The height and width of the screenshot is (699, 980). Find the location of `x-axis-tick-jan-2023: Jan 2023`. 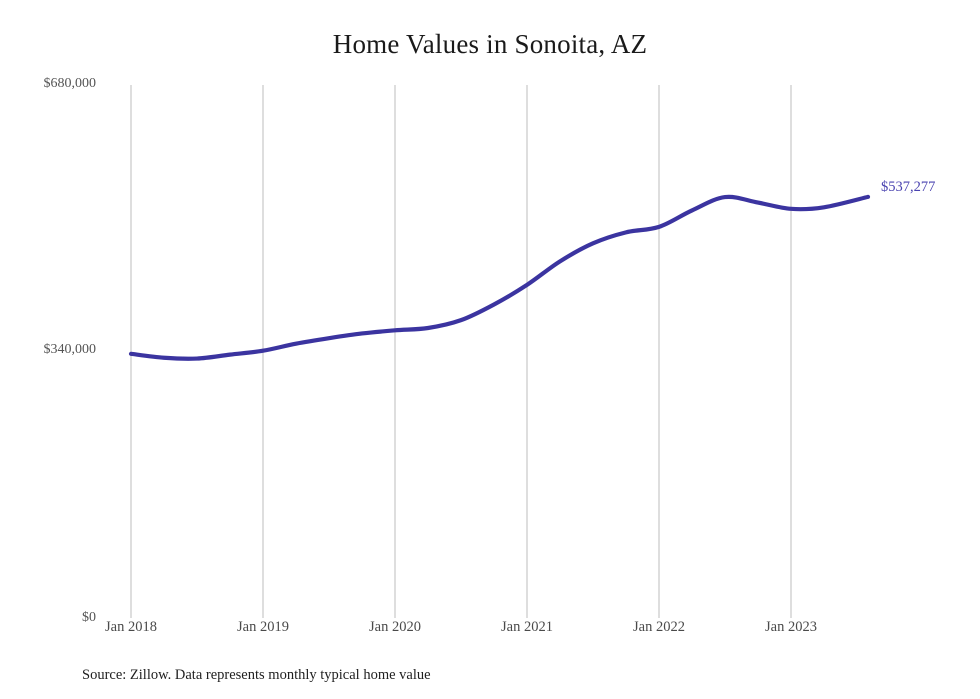

x-axis-tick-jan-2023: Jan 2023 is located at coordinates (791, 627).